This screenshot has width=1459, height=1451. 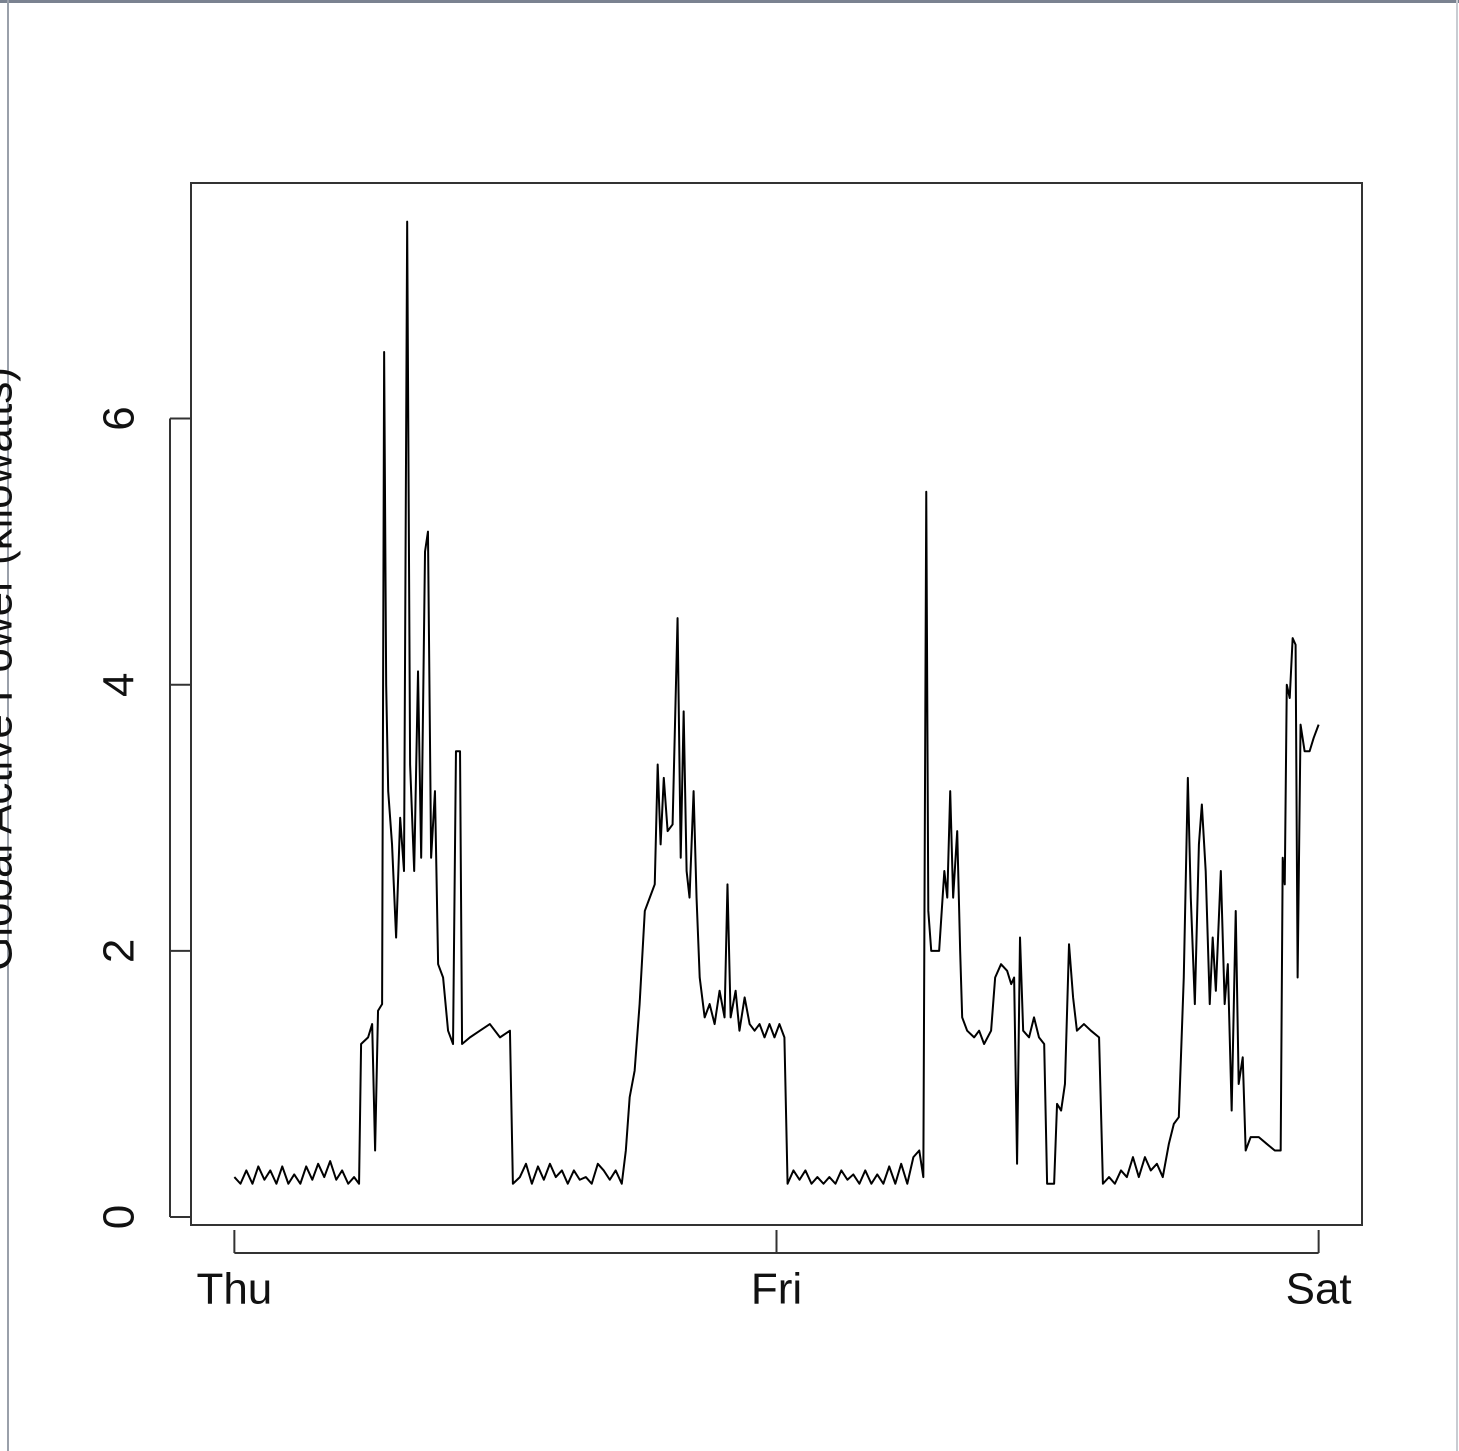 What do you see at coordinates (234, 1289) in the screenshot?
I see `x-tick-label: Thu` at bounding box center [234, 1289].